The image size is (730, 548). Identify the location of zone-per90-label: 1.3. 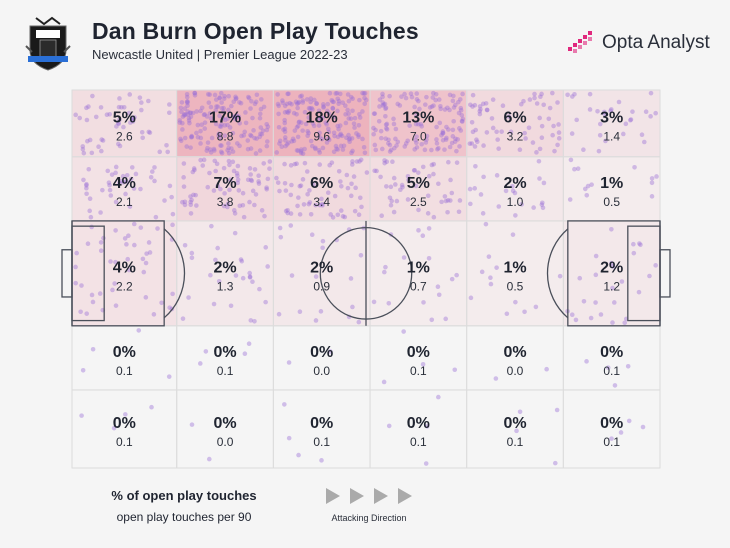
(225, 286).